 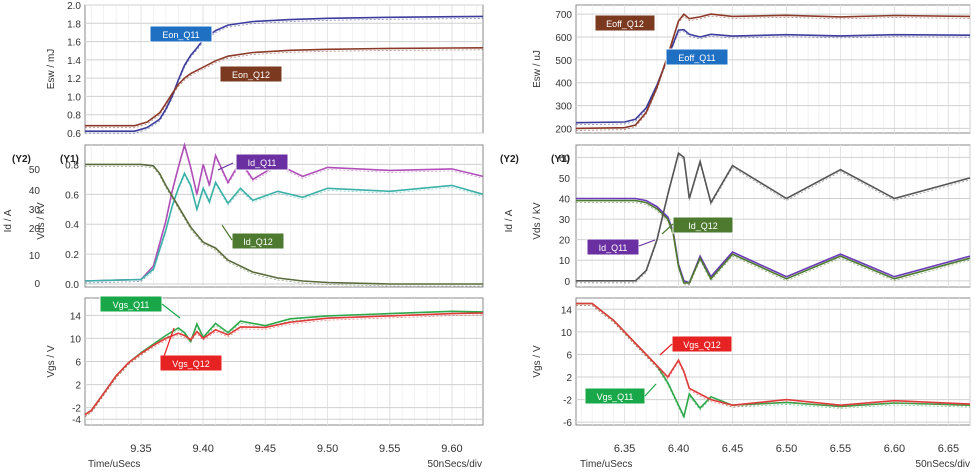 I want to click on annotation-label: Vgs_Q11, so click(x=131, y=305).